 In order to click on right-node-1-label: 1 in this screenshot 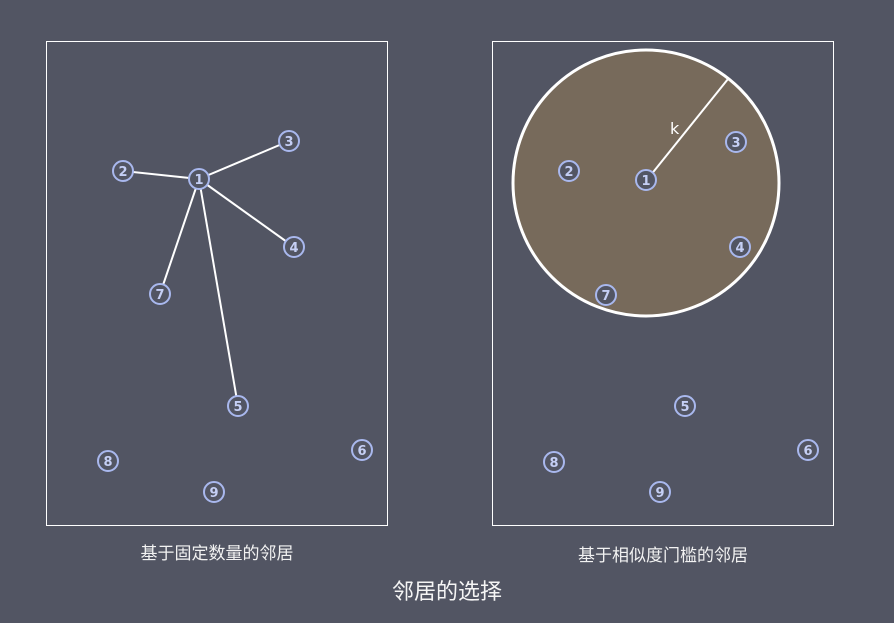, I will do `click(645, 181)`.